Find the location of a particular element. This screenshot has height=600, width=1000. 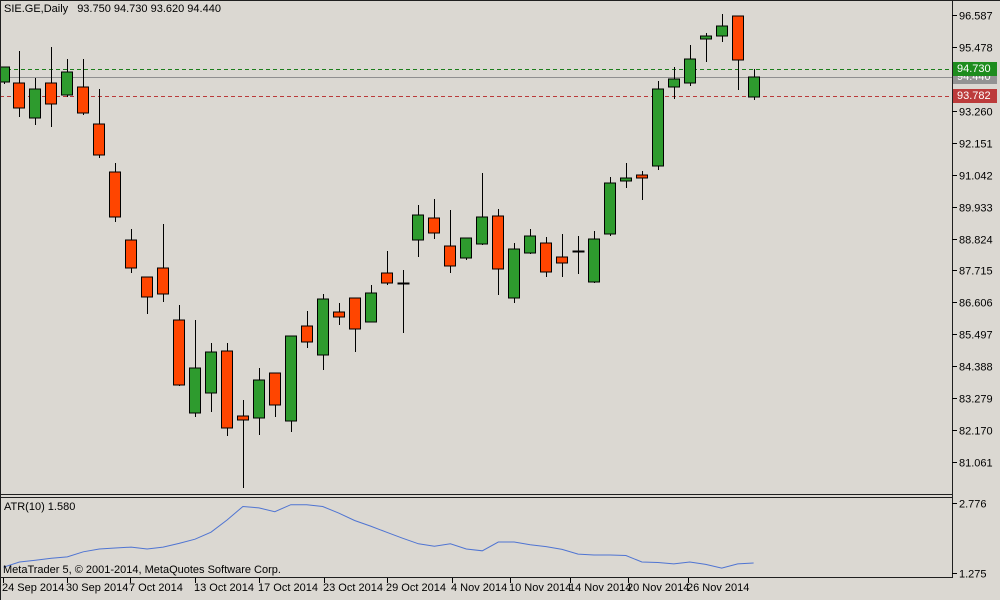

price-tick-label: 83.279 is located at coordinates (976, 400).